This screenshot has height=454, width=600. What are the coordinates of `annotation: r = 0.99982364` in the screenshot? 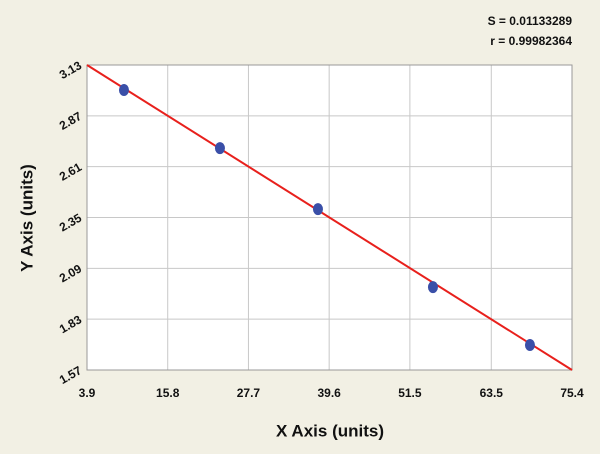 It's located at (531, 41).